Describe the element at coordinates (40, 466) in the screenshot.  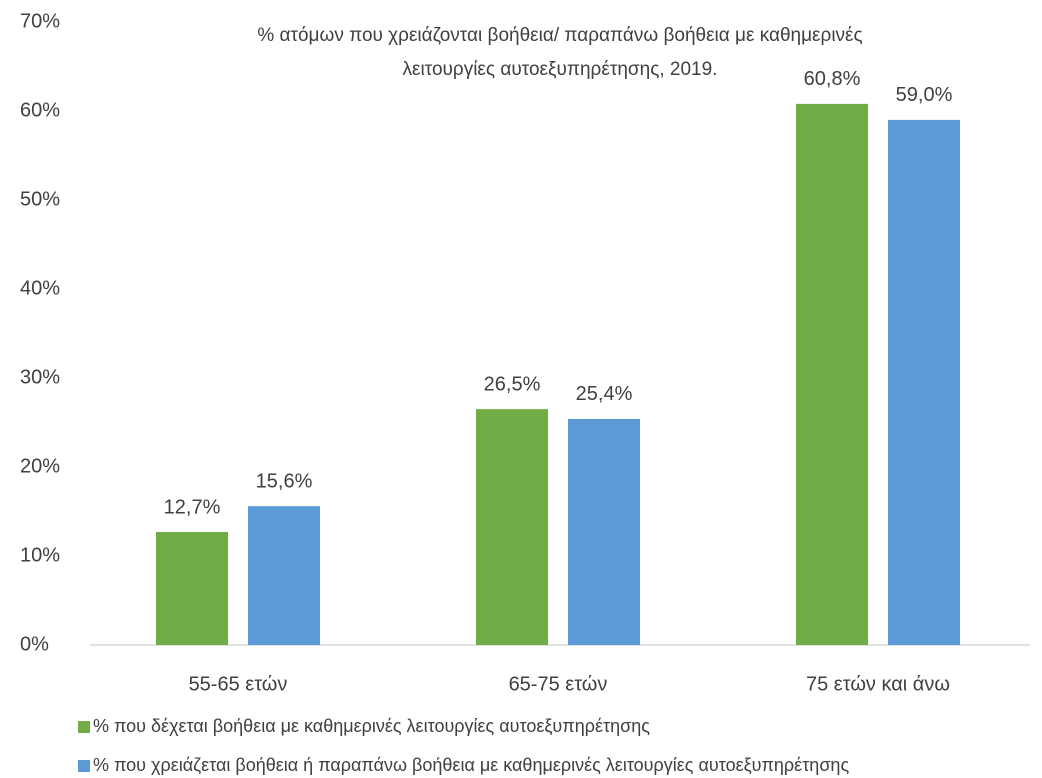
I see `y-tick-label: 20%` at that location.